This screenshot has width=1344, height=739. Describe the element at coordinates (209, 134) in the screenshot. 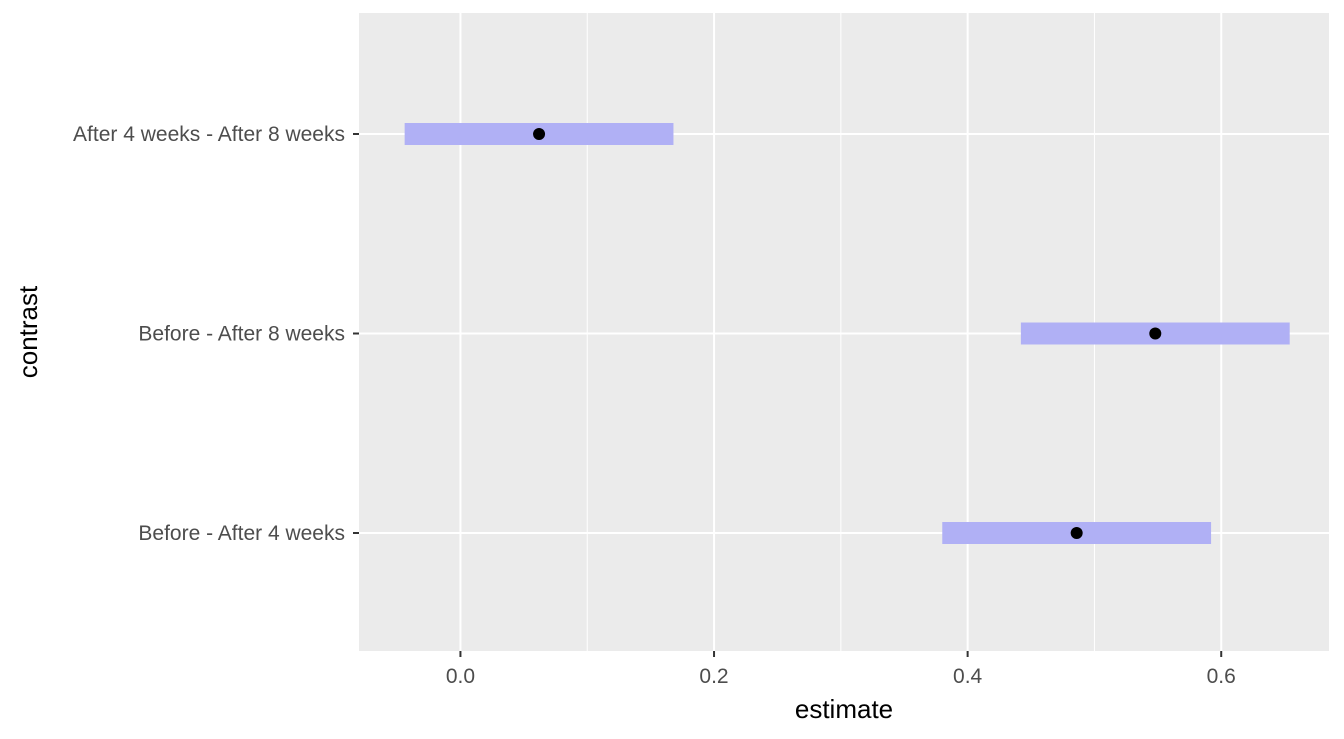

I see `y-tick-label: After 4 weeks - After 8 weeks` at that location.